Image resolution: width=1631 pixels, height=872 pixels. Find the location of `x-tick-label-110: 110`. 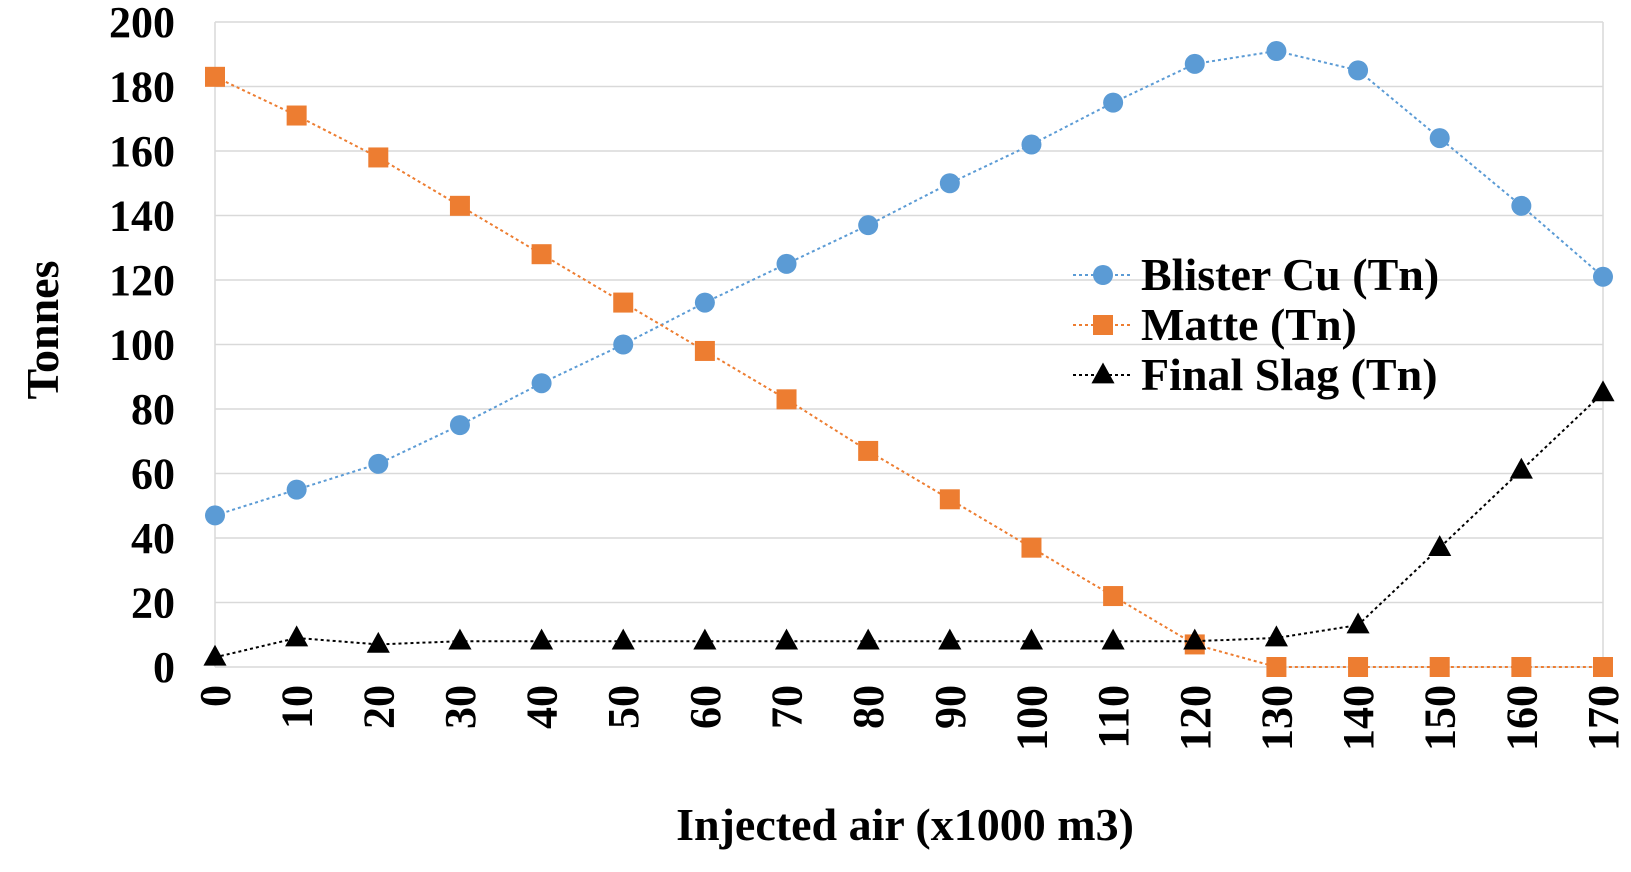

x-tick-label-110: 110 is located at coordinates (1113, 717).